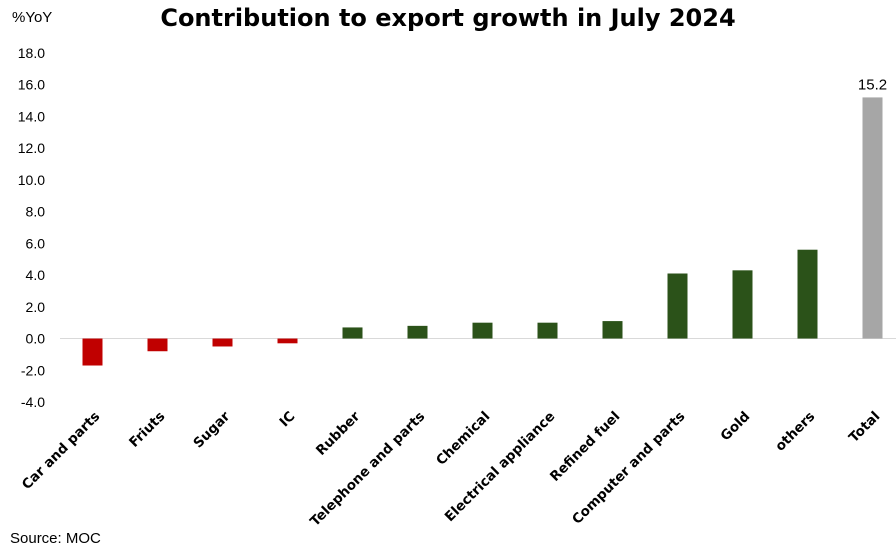 The width and height of the screenshot is (896, 551). I want to click on x-tick-label: Gold, so click(736, 427).